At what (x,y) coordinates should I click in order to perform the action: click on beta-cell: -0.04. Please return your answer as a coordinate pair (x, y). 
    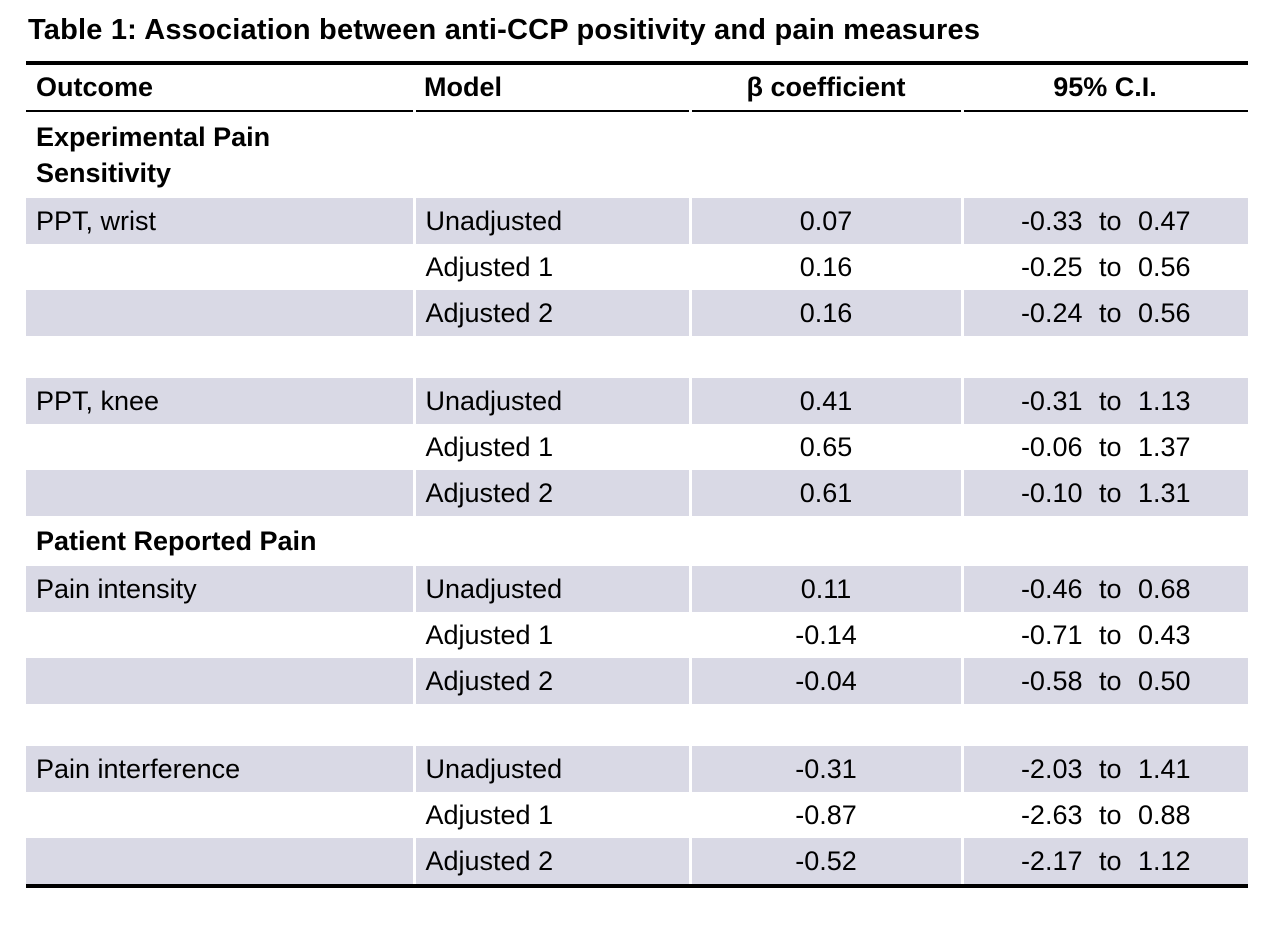
    Looking at the image, I should click on (825, 681).